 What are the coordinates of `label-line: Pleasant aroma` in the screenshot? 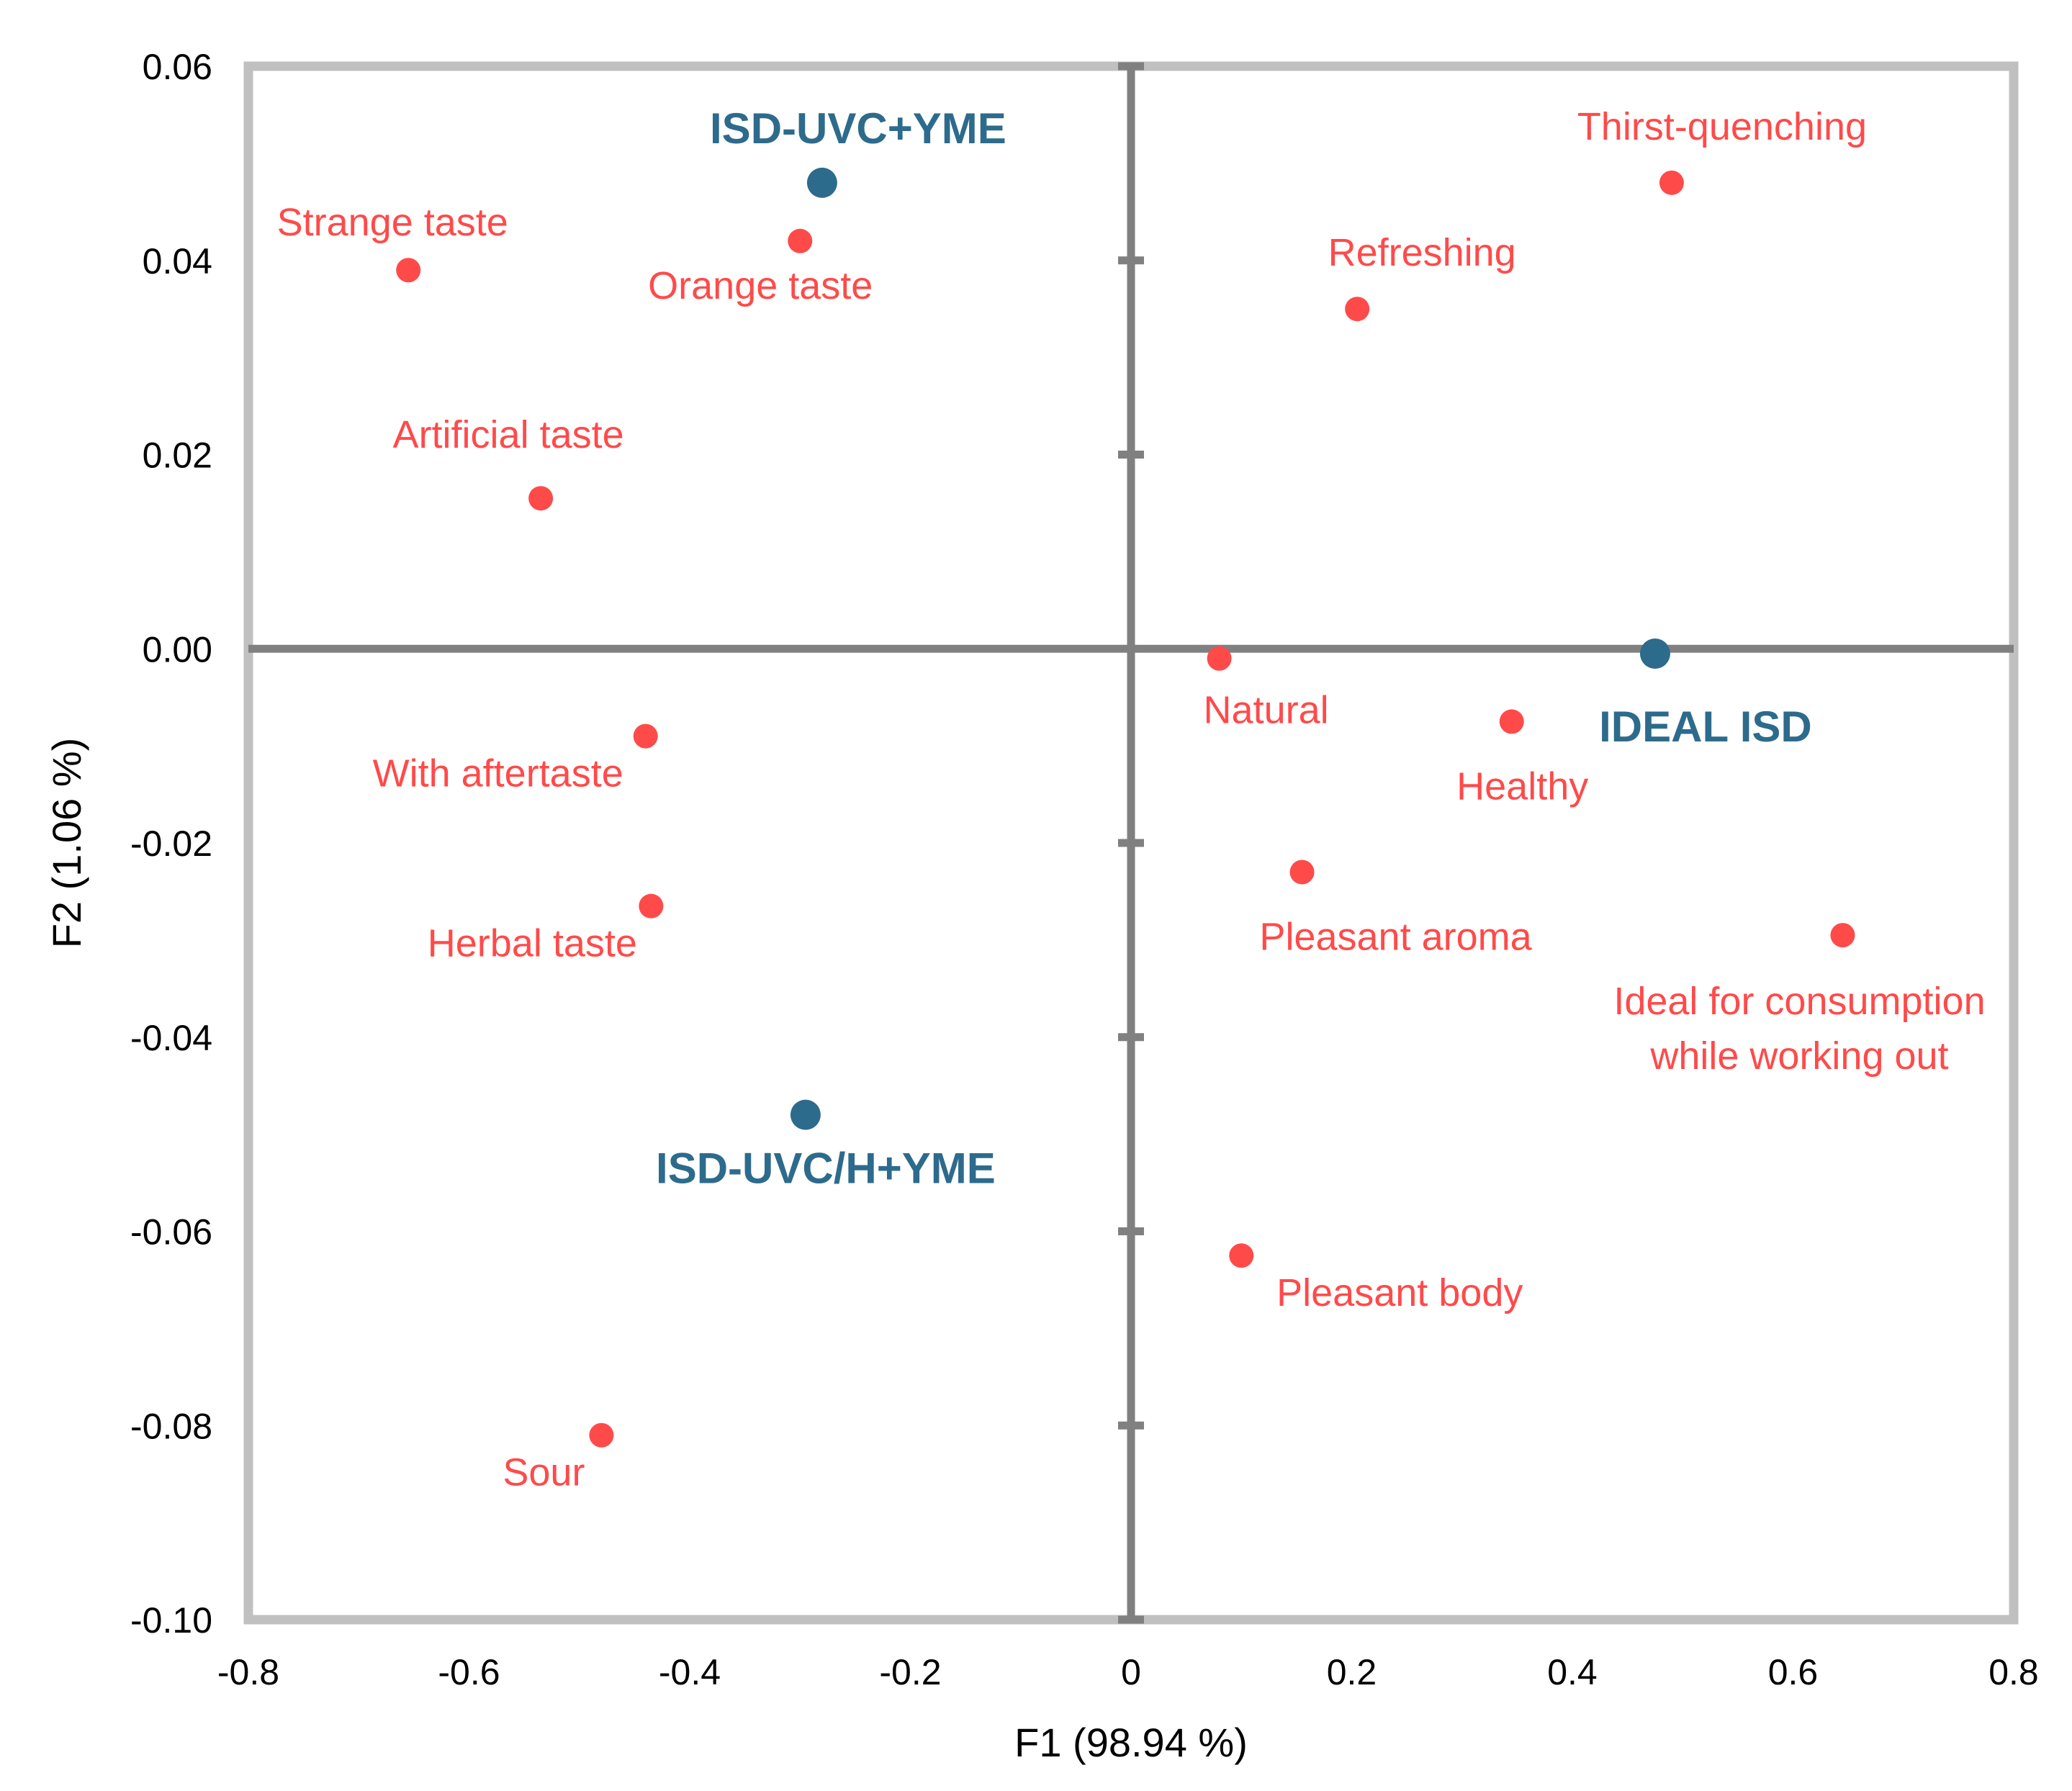 It's located at (1395, 937).